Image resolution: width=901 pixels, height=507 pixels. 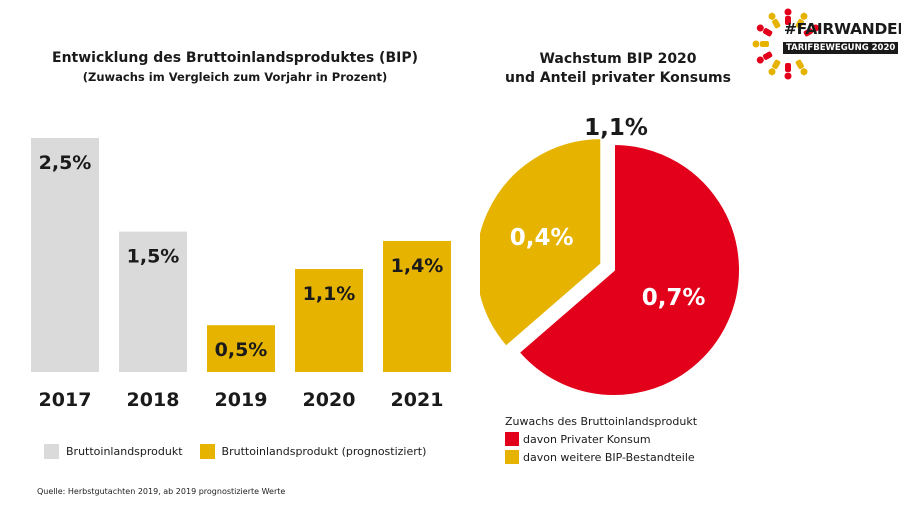 What do you see at coordinates (329, 320) in the screenshot?
I see `bar-2020` at bounding box center [329, 320].